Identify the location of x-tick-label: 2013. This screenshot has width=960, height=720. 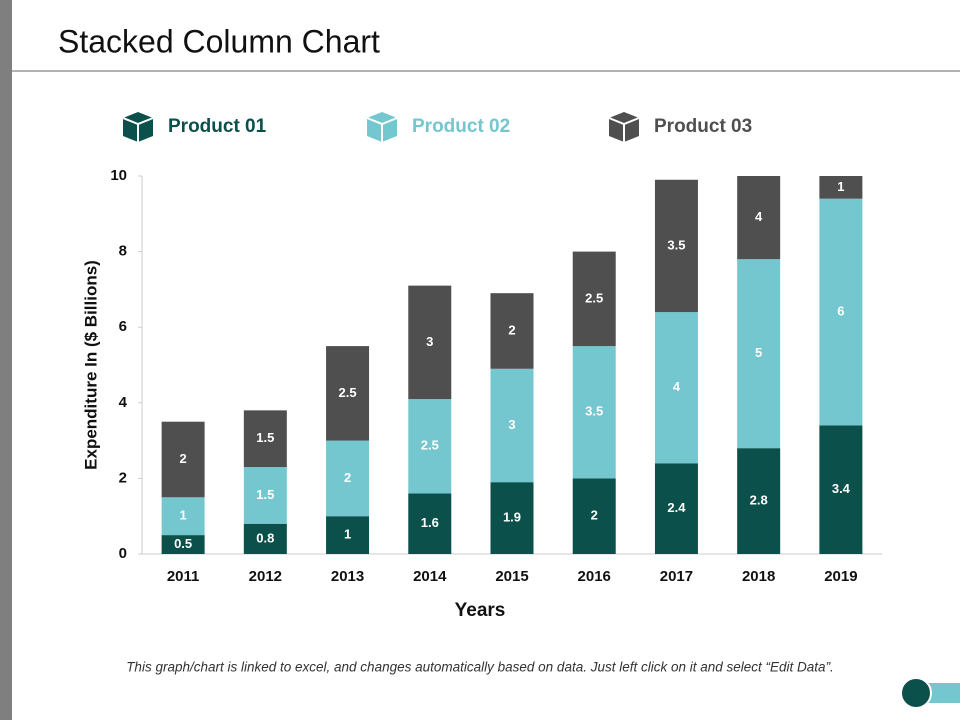
(347, 576).